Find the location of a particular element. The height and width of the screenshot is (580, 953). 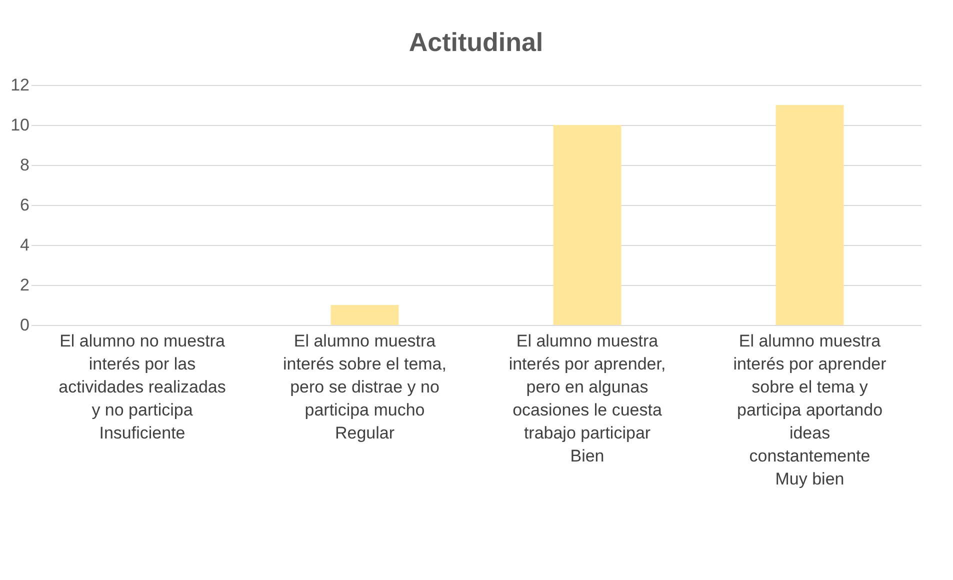

x-tick-label: El alumno muestra interés sobre el tema, pero se distrae y no participa mucho Regular is located at coordinates (364, 387).